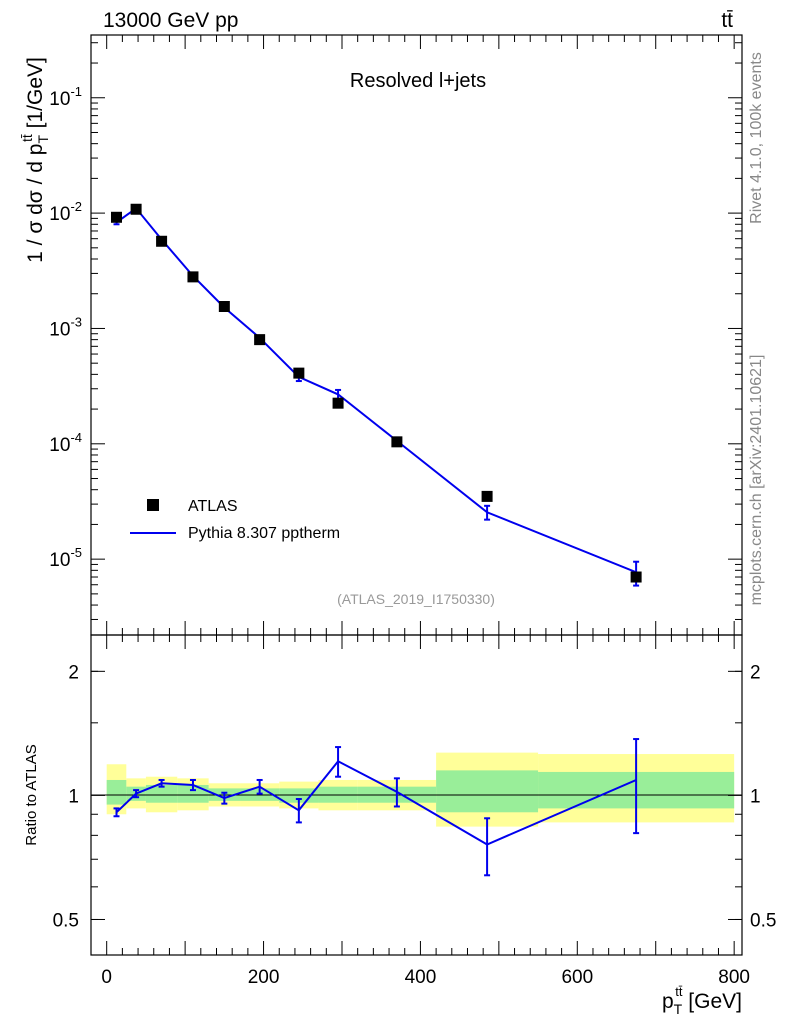  What do you see at coordinates (73, 796) in the screenshot?
I see `ratio-ytick-label: 1` at bounding box center [73, 796].